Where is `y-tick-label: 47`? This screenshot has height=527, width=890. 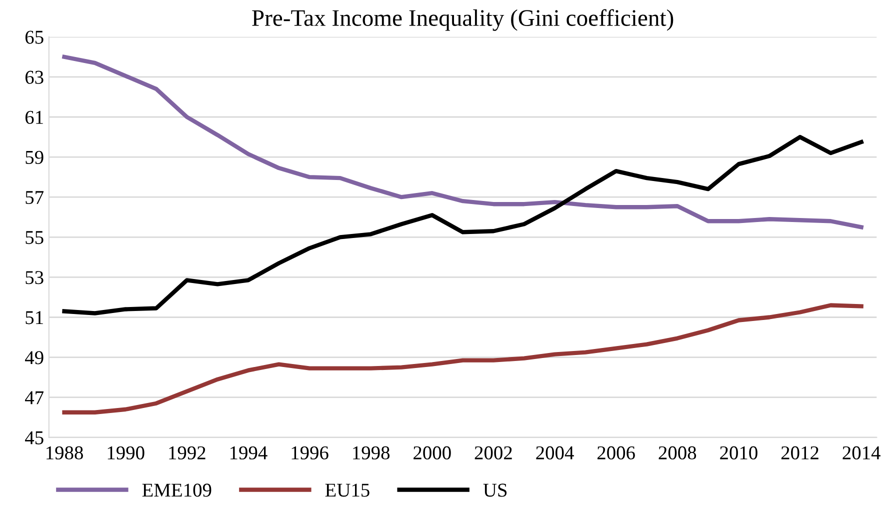
y-tick-label: 47 is located at coordinates (34, 397).